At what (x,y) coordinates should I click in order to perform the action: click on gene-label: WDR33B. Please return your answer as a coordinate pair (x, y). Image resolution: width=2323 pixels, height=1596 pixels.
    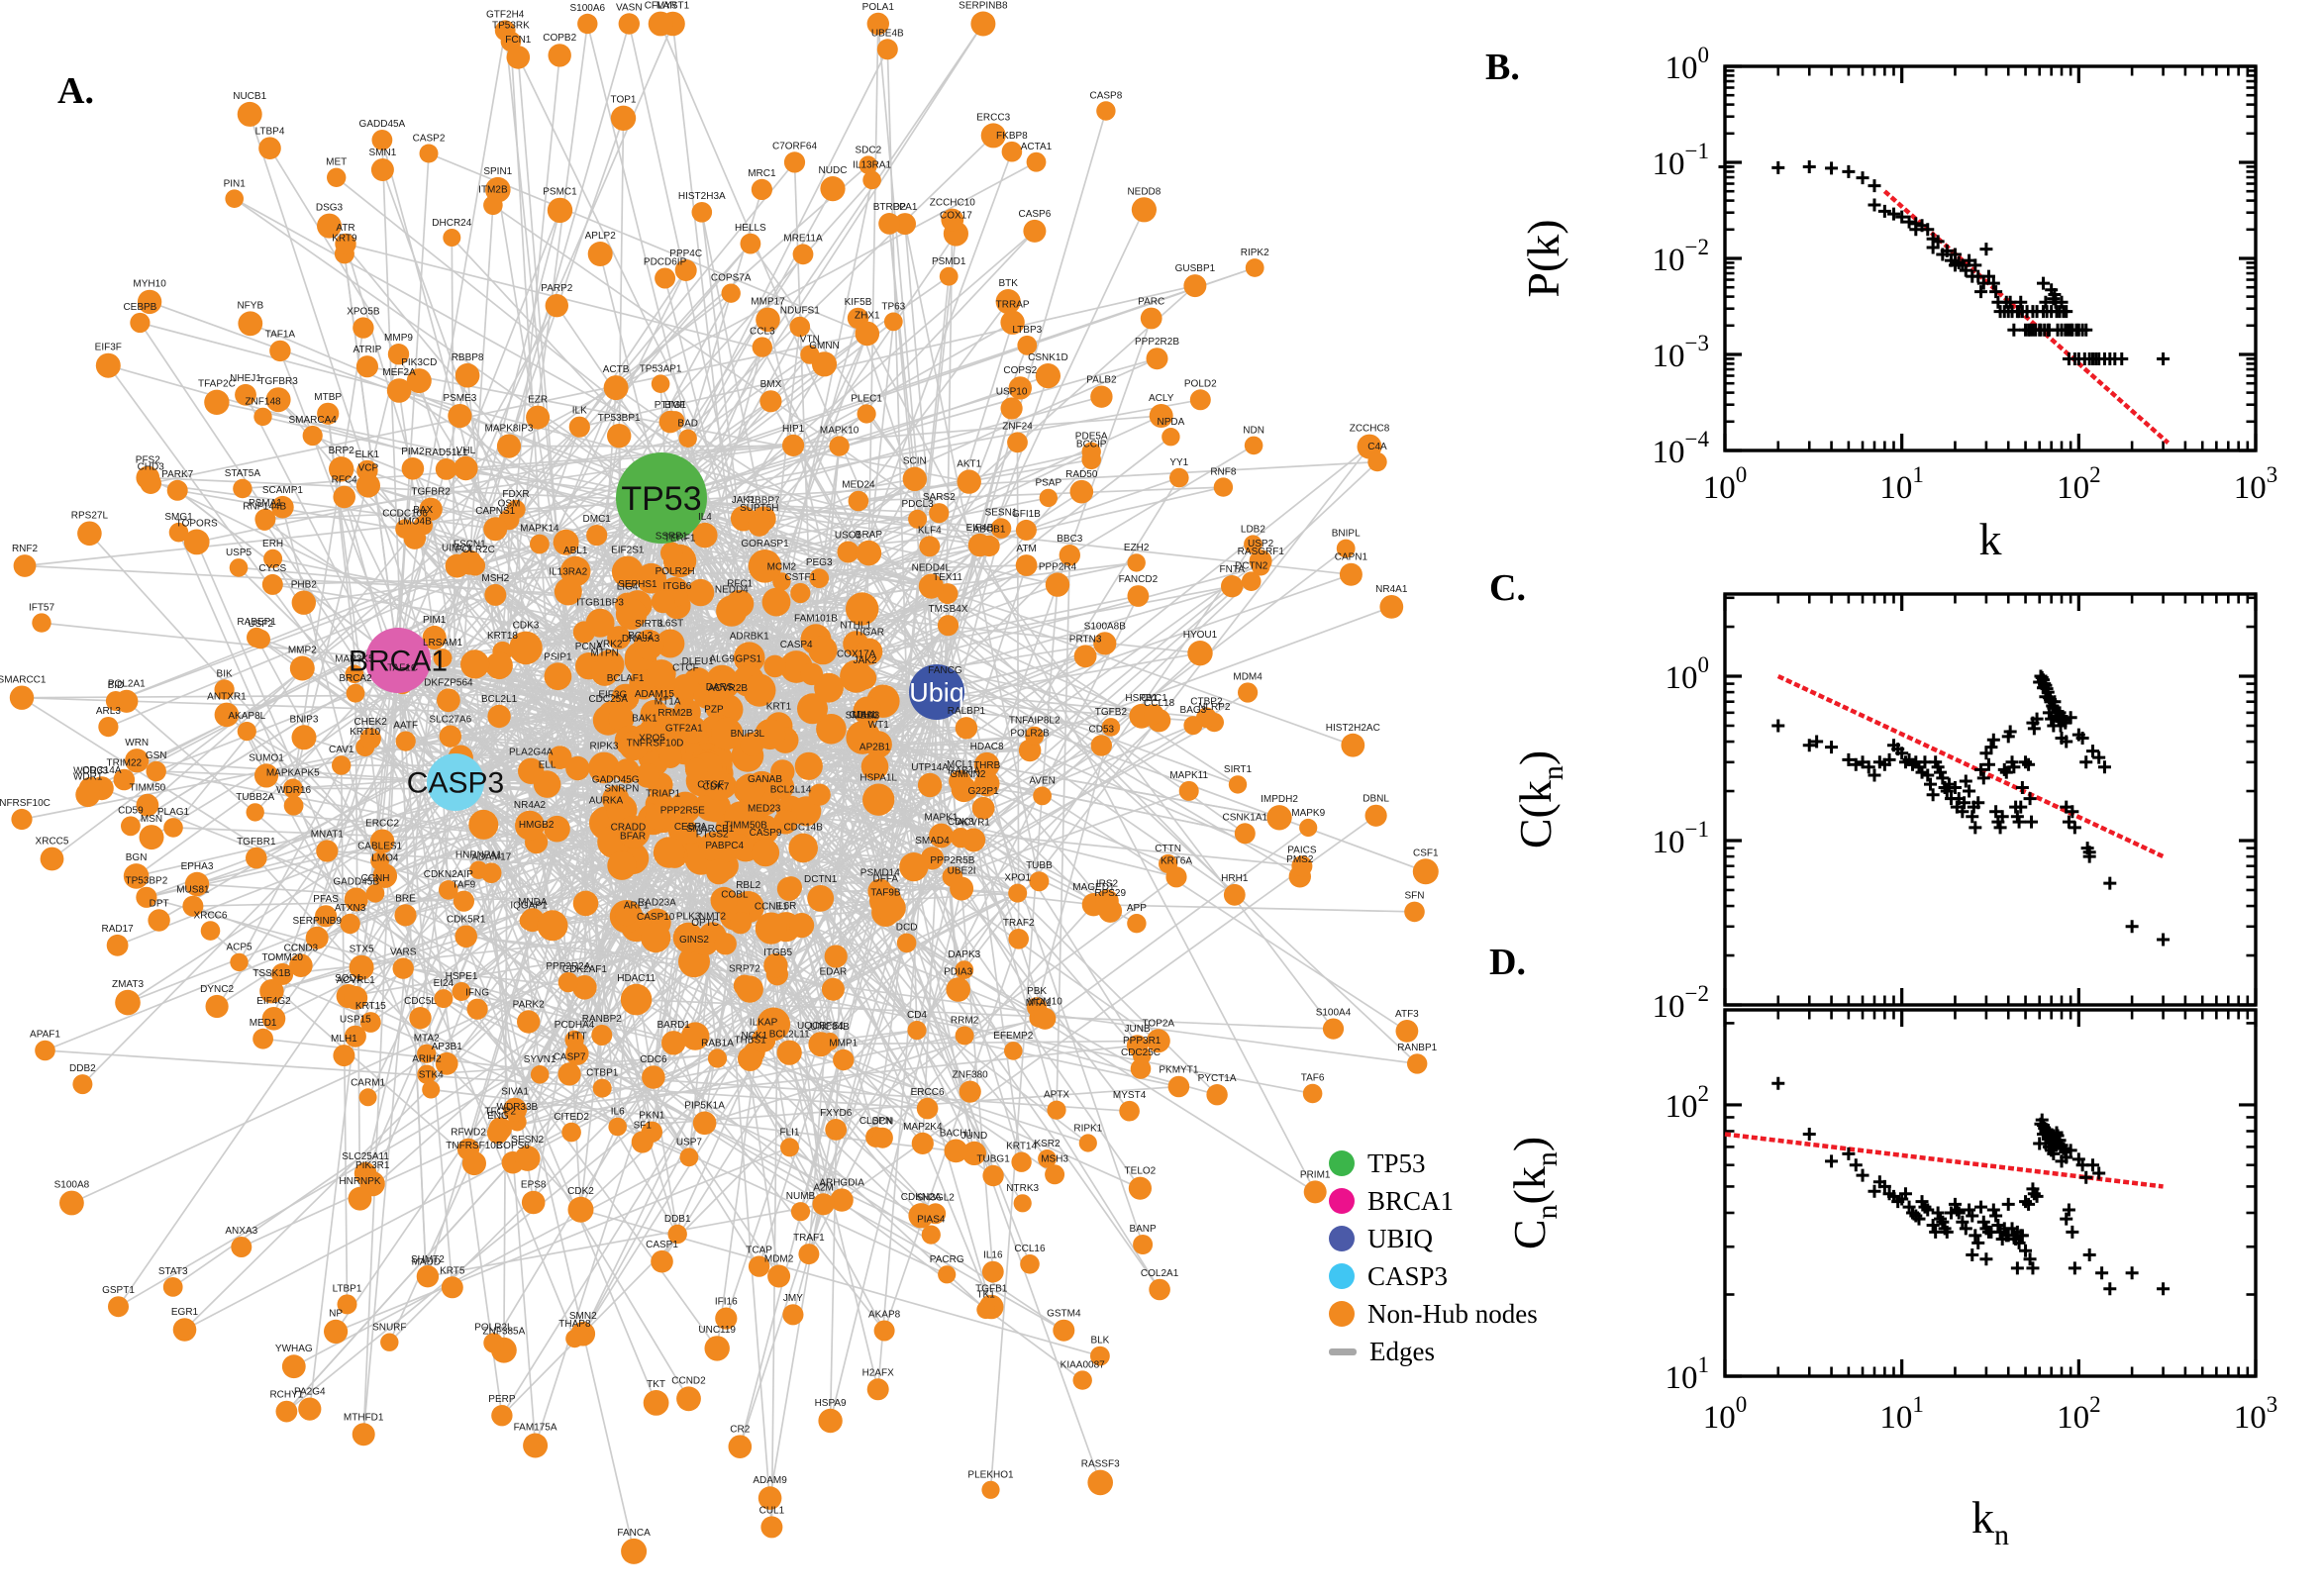
    Looking at the image, I should click on (518, 1108).